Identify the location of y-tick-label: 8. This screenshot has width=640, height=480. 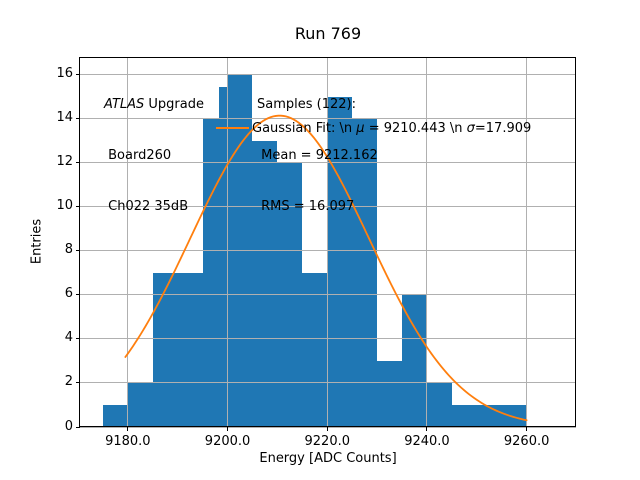
(68, 250).